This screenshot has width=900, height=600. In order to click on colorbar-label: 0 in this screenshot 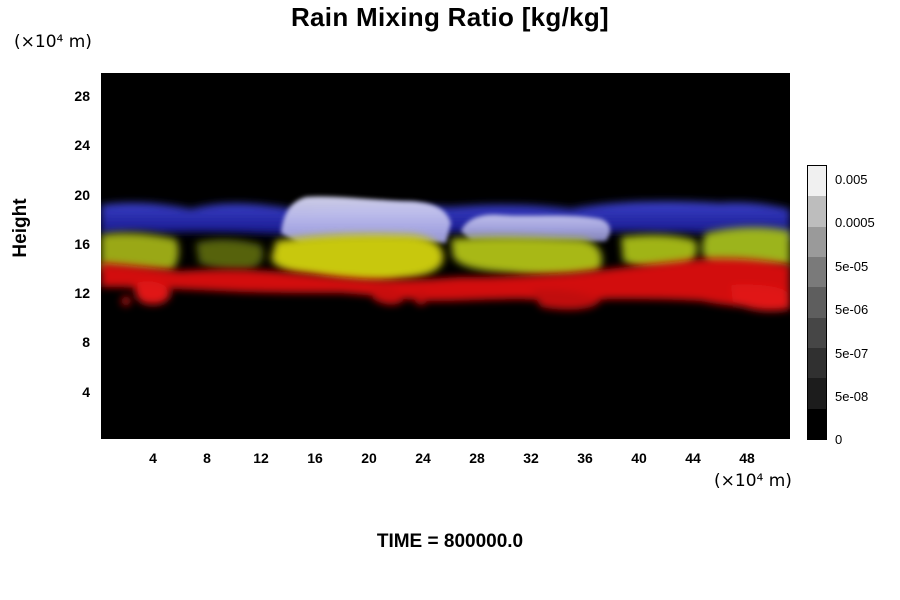, I will do `click(839, 439)`.